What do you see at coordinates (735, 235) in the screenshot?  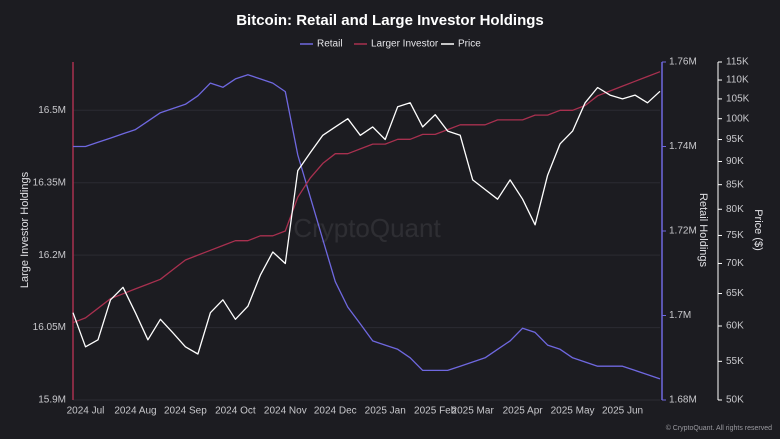 I see `y3-tick-label: 75K` at bounding box center [735, 235].